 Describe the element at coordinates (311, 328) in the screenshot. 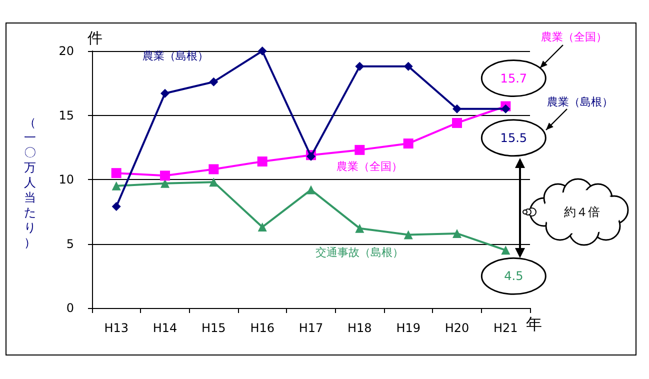

I see `x-tick-label: H17` at that location.